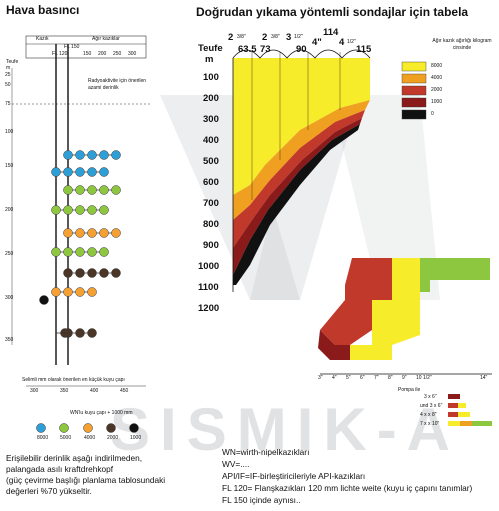 The height and width of the screenshot is (511, 499). What do you see at coordinates (247, 49) in the screenshot?
I see `top-number-1: 63.5` at bounding box center [247, 49].